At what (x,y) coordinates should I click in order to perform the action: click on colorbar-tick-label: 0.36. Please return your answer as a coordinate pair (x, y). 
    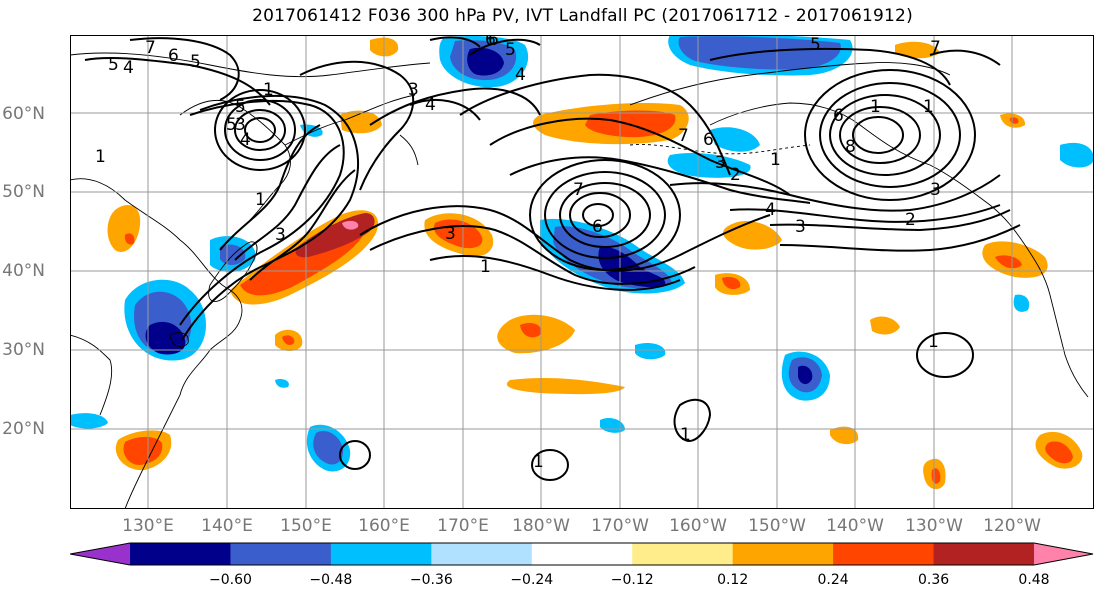
    Looking at the image, I should click on (933, 580).